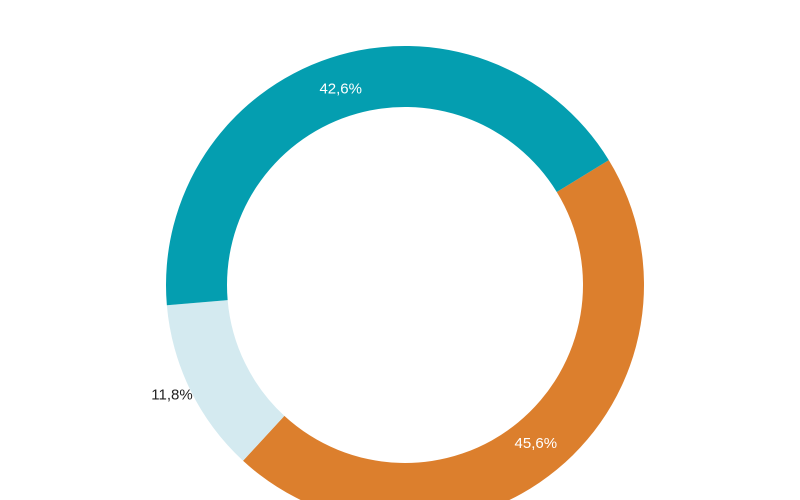 The image size is (800, 500). I want to click on slice-label-2: 11,8%, so click(171, 395).